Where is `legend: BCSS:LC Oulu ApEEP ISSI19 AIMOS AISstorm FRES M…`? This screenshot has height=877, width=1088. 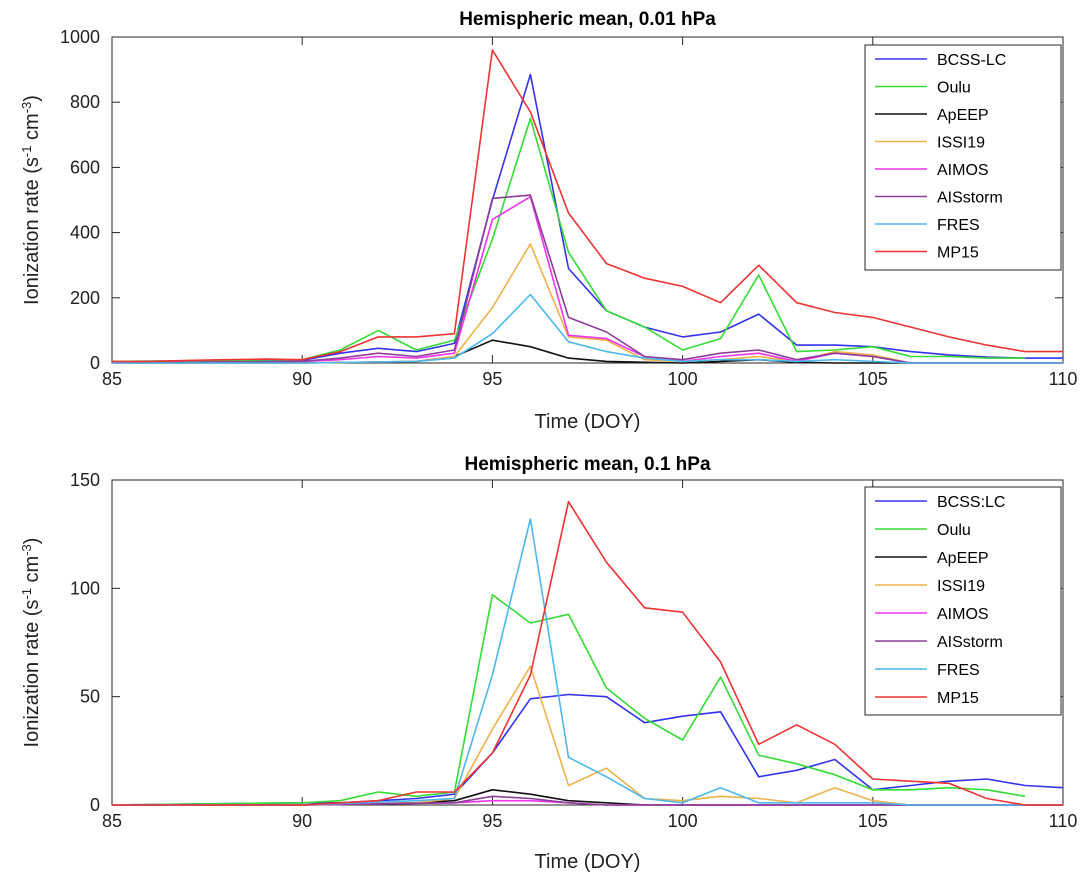
legend: BCSS:LC Oulu ApEEP ISSI19 AIMOS AISstorm FRES M… is located at coordinates (963, 601).